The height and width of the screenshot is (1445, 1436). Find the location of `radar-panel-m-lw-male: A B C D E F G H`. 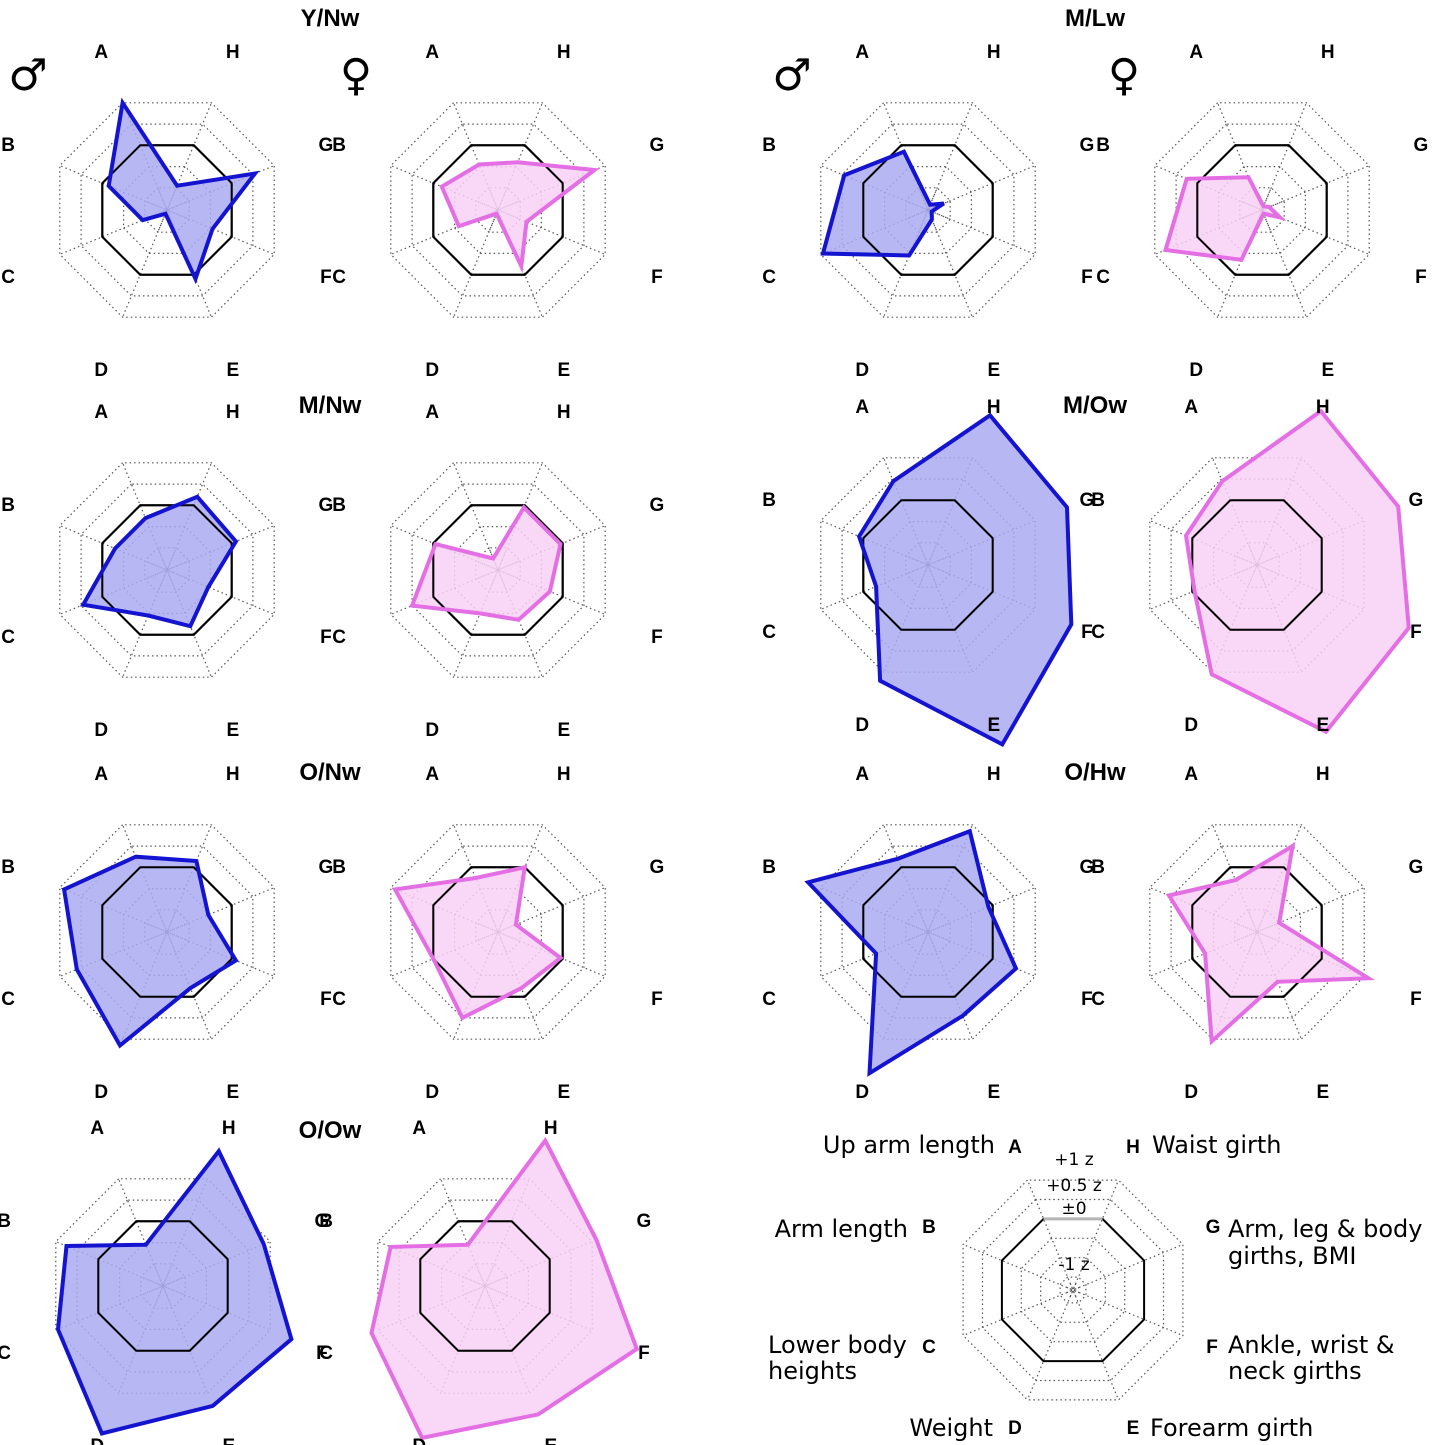

radar-panel-m-lw-male: A B C D E F G H is located at coordinates (928, 211).